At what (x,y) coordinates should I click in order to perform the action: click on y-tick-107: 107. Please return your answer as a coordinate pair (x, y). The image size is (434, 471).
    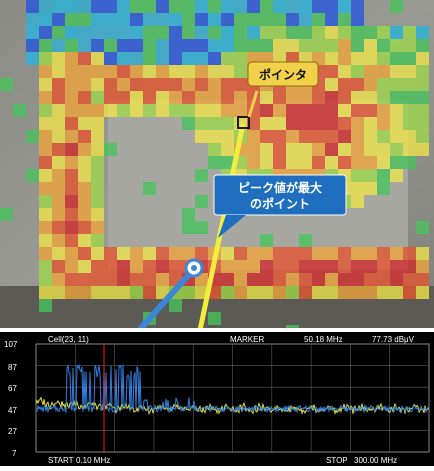
    Looking at the image, I should click on (11, 344).